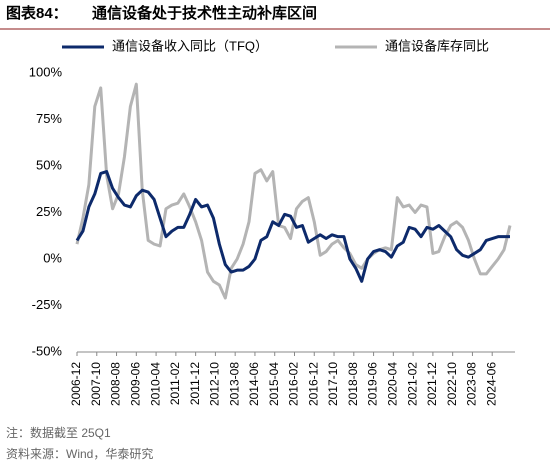 Image resolution: width=550 pixels, height=467 pixels. Describe the element at coordinates (135, 384) in the screenshot. I see `x-tick-label: 2009-06` at that location.